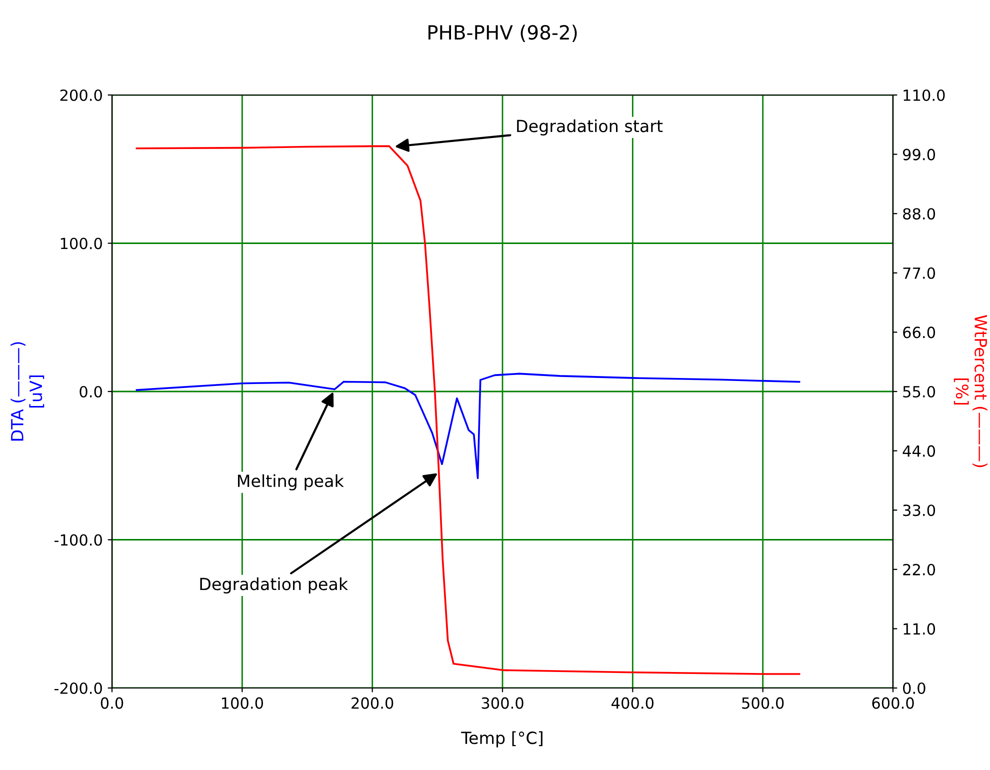 Image resolution: width=990 pixels, height=770 pixels. I want to click on y2-axis-title: WtPercent (———) [%], so click(971, 391).